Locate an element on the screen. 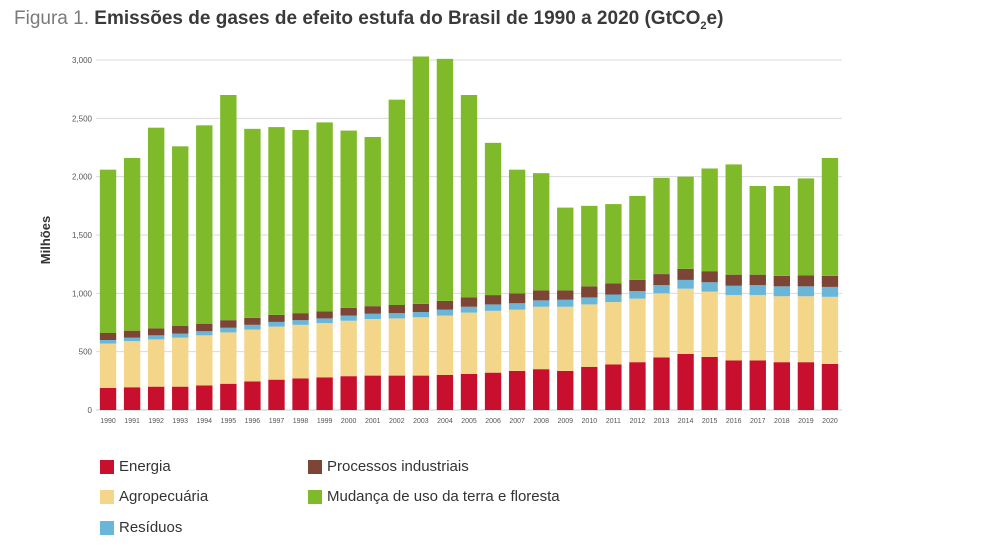 The image size is (984, 554). x-tick-label: 2011 is located at coordinates (613, 421).